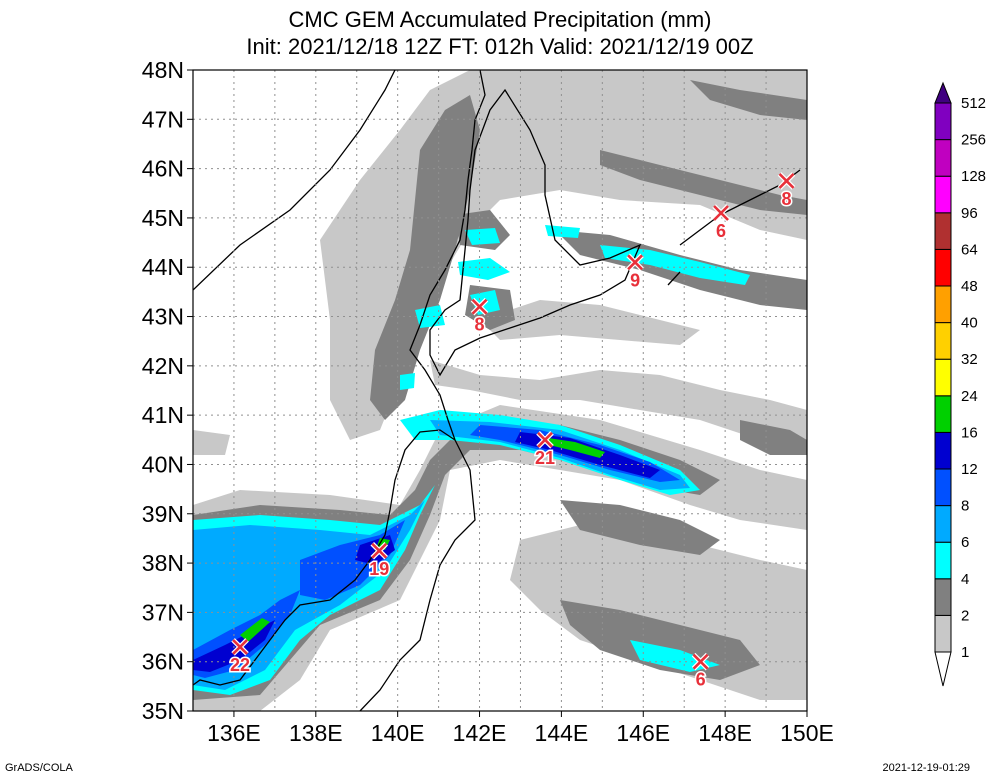 The width and height of the screenshot is (1000, 779). Describe the element at coordinates (965, 542) in the screenshot. I see `colorbar-label: 6` at that location.